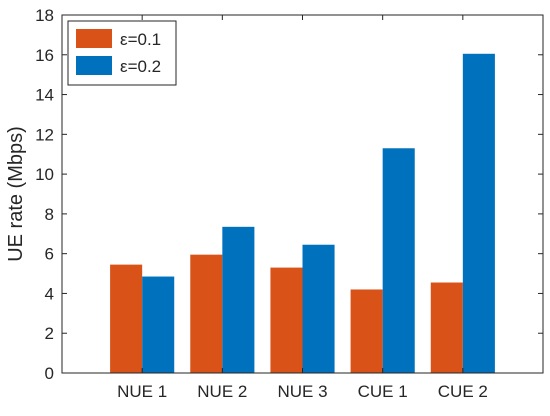 This screenshot has height=416, width=550. What do you see at coordinates (49, 373) in the screenshot?
I see `y-tick-label: 0` at bounding box center [49, 373].